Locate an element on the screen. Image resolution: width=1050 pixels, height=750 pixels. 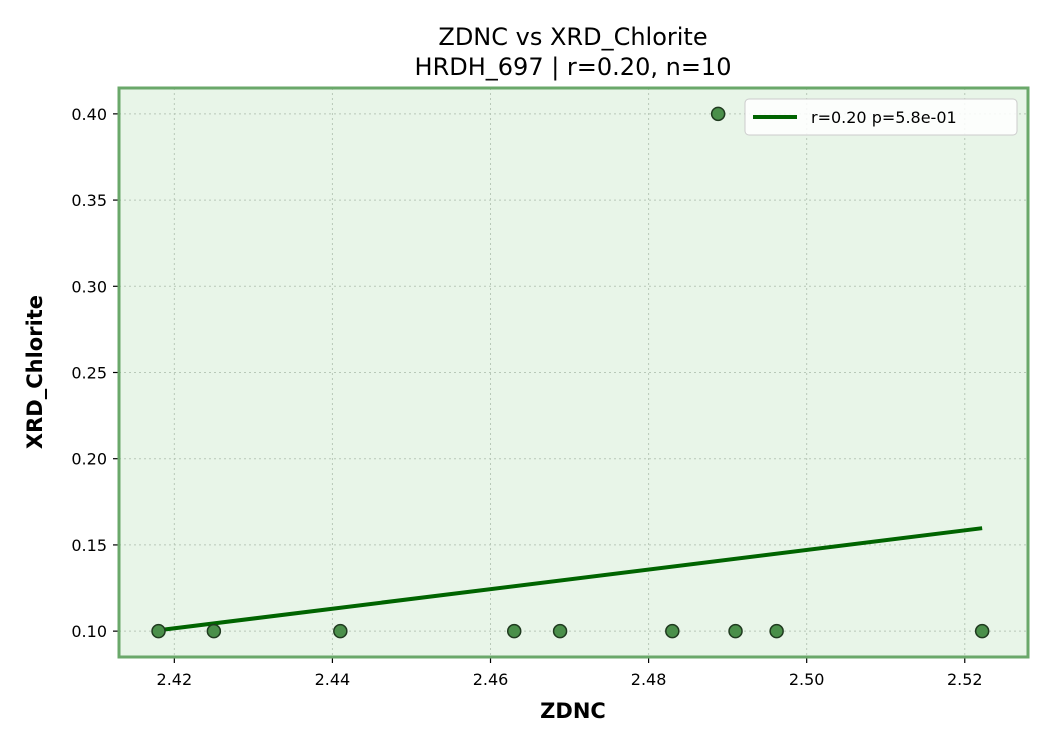
y-tick-label: 0.10 is located at coordinates (89, 631).